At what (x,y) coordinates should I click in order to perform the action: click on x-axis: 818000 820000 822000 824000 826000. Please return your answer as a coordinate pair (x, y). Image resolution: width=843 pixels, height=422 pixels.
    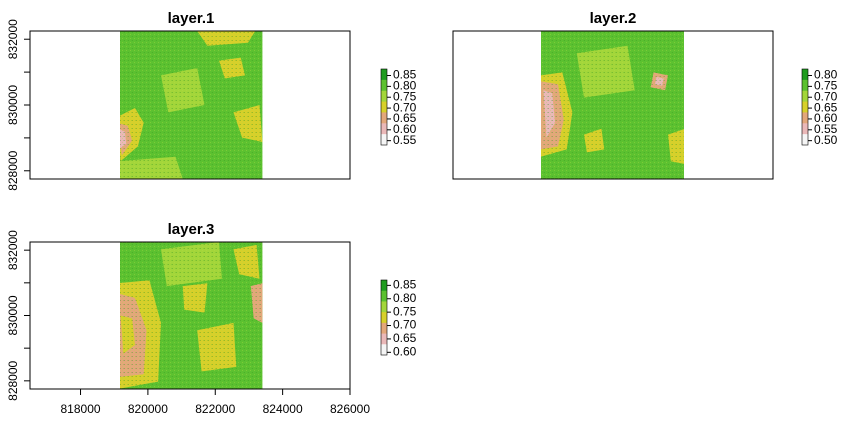
    Looking at the image, I should click on (215, 402).